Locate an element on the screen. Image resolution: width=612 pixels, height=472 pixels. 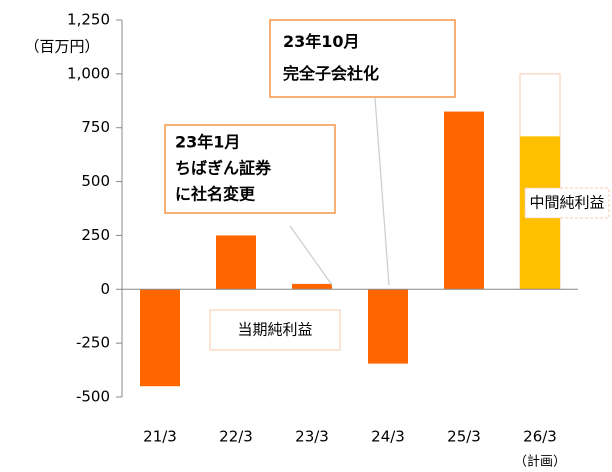
annotation-text: ちばぎん証券 is located at coordinates (223, 168).